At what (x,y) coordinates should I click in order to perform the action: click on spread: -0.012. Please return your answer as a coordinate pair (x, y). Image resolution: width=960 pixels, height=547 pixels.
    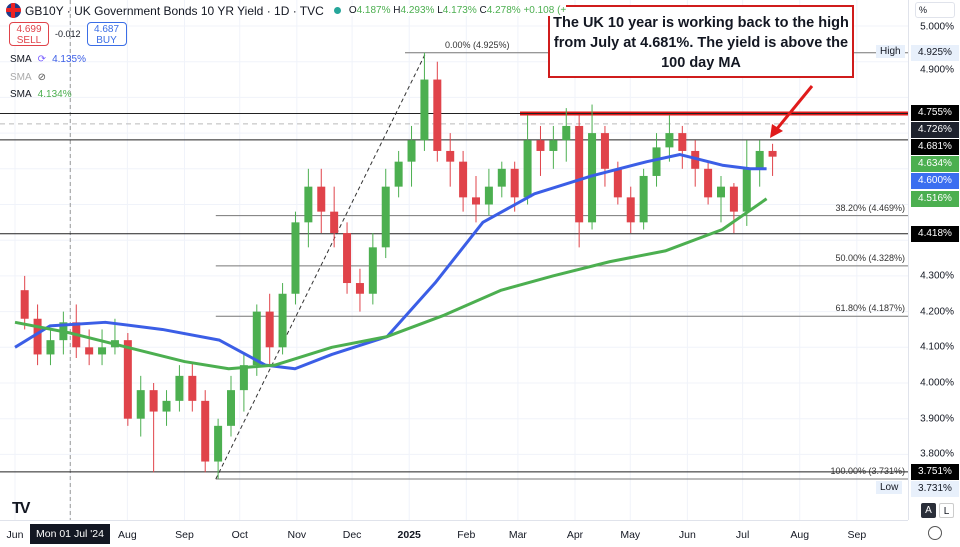
    Looking at the image, I should click on (68, 34).